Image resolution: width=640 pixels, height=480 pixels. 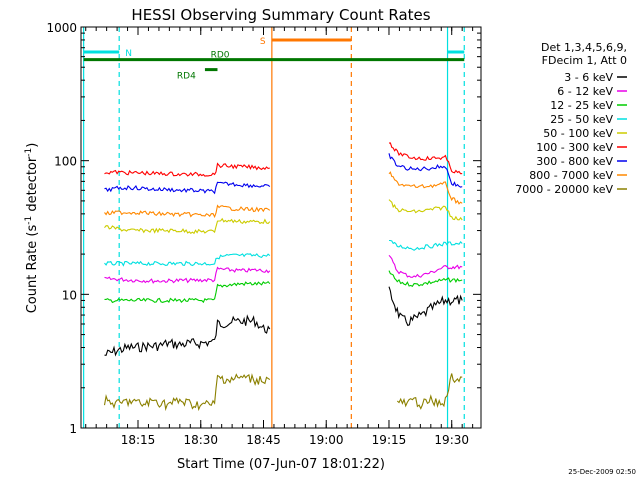 I want to click on annotation-bars: N S RD0 RD4, so click(x=274, y=59).